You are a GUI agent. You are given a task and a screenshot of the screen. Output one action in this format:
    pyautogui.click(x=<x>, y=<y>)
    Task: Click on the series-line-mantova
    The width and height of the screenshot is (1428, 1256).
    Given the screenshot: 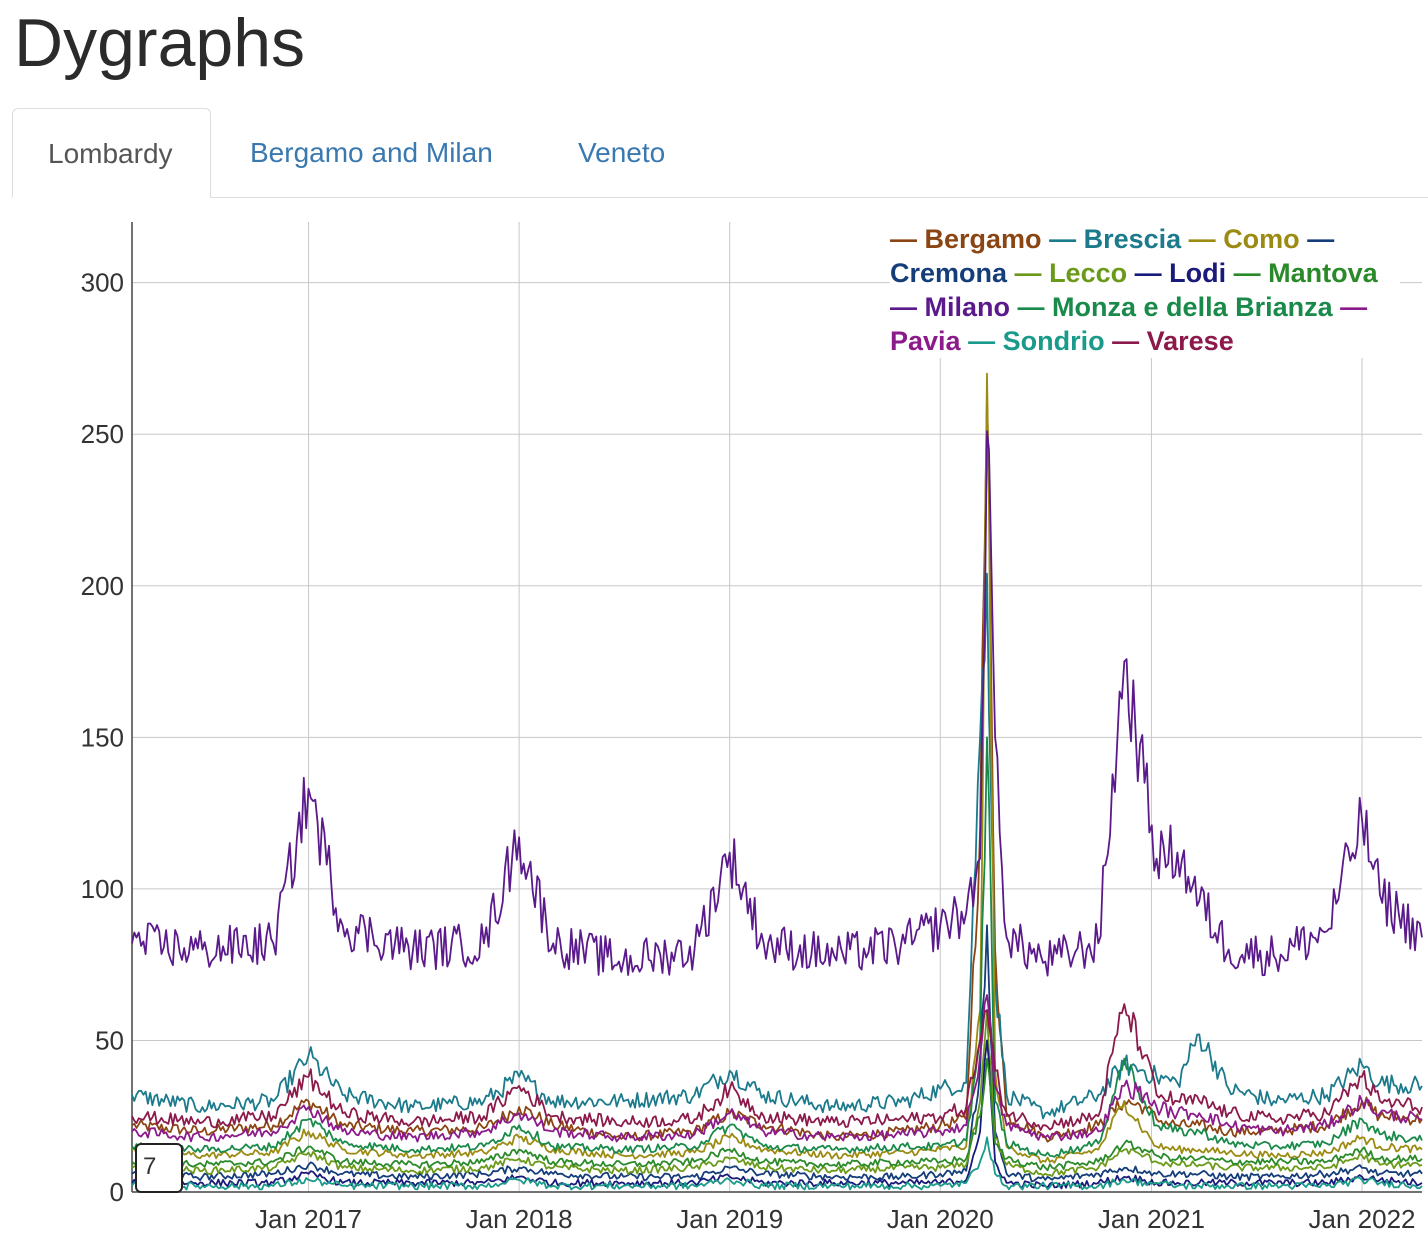 What is the action you would take?
    pyautogui.click(x=777, y=1114)
    